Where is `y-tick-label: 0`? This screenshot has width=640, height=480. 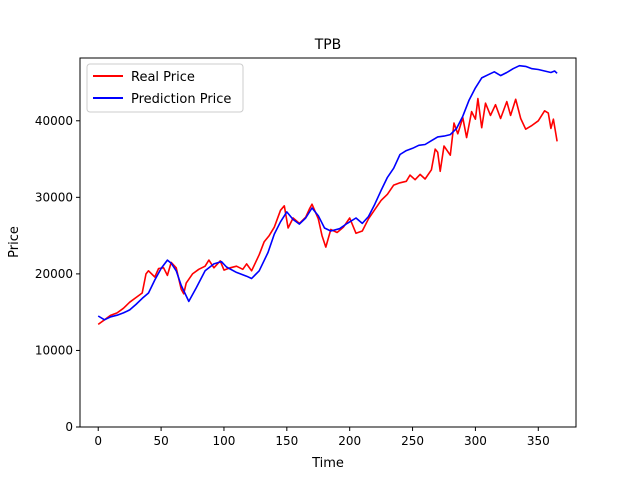
y-tick-label: 0 is located at coordinates (69, 427).